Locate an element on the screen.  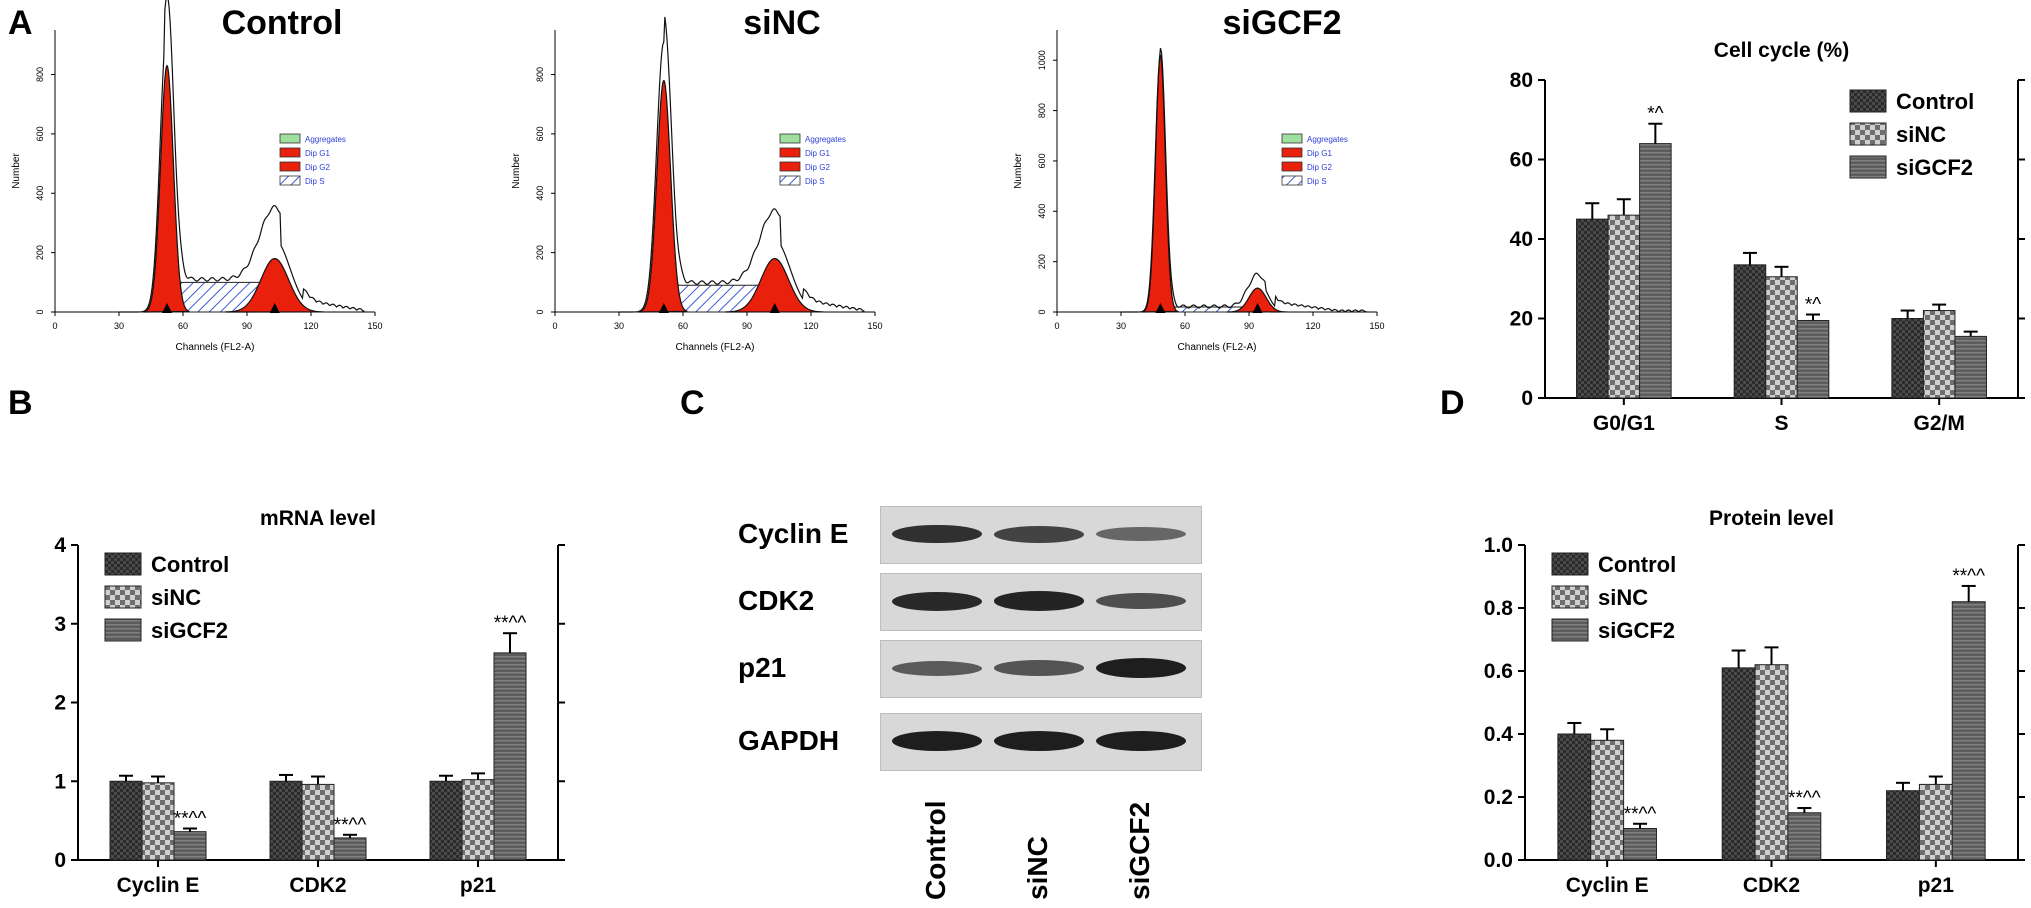
chart-title: mRNA level is located at coordinates (318, 518).